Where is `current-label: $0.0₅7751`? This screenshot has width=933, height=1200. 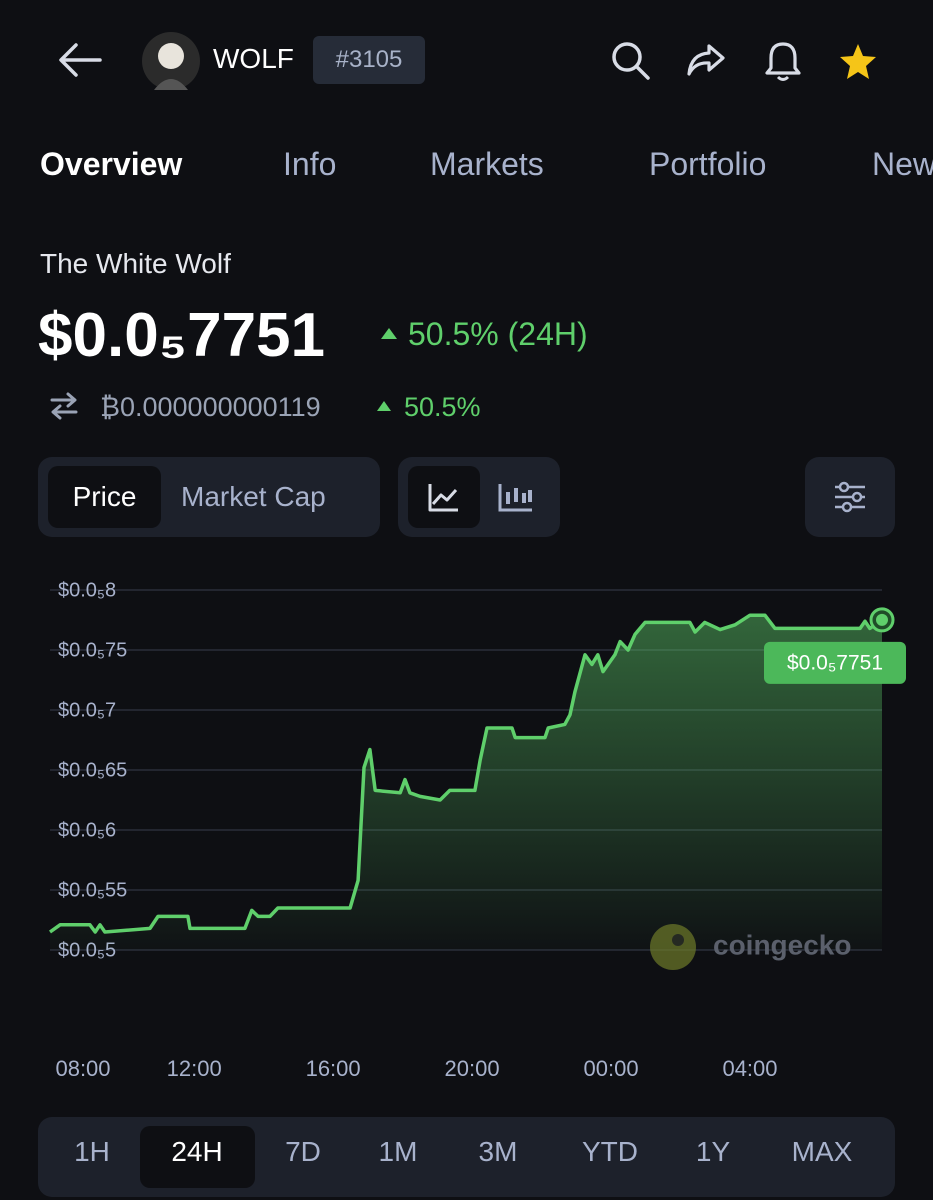
current-label: $0.0₅7751 is located at coordinates (835, 662).